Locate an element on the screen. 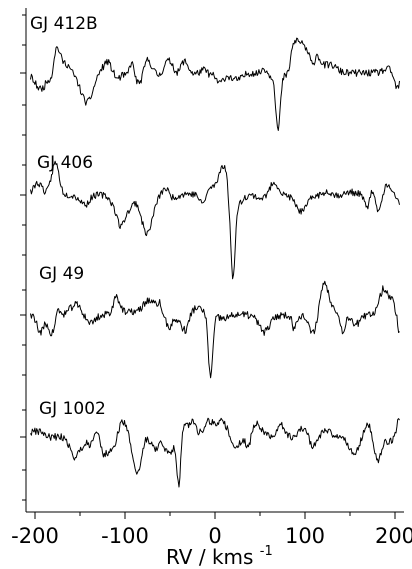  x-tick-label: -200 is located at coordinates (35, 536).